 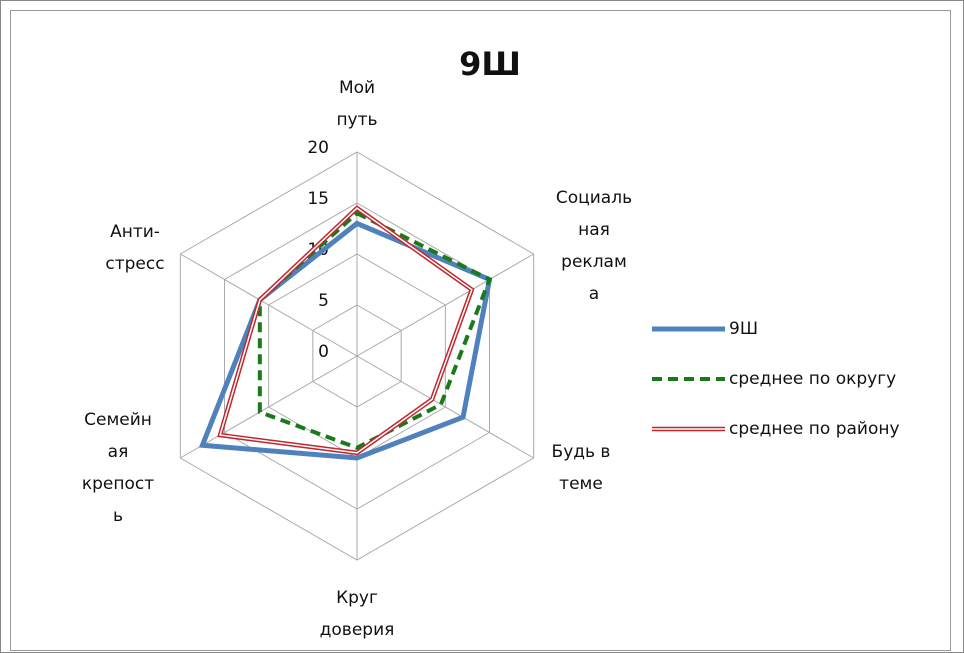 I want to click on r-tick-label: 20, so click(x=318, y=148).